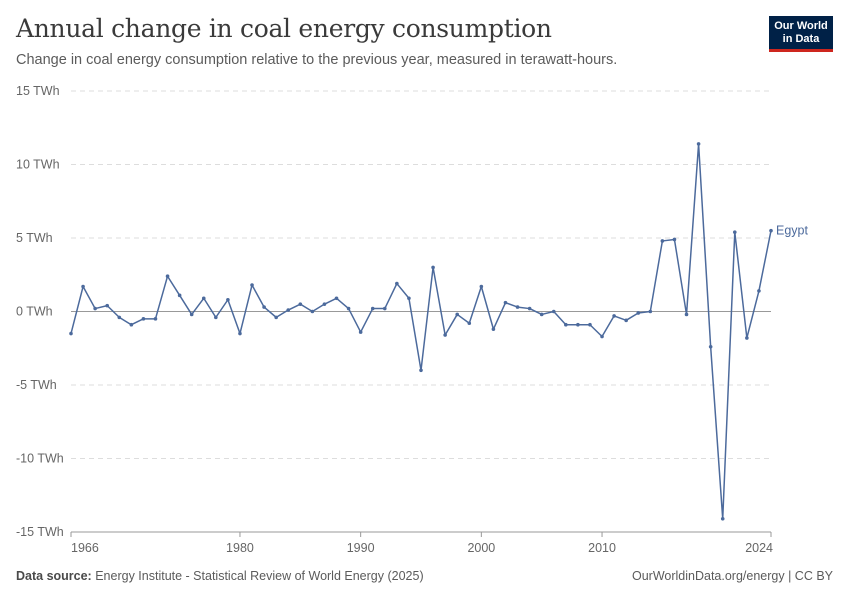  What do you see at coordinates (54, 576) in the screenshot?
I see `data-source-label: Data source:` at bounding box center [54, 576].